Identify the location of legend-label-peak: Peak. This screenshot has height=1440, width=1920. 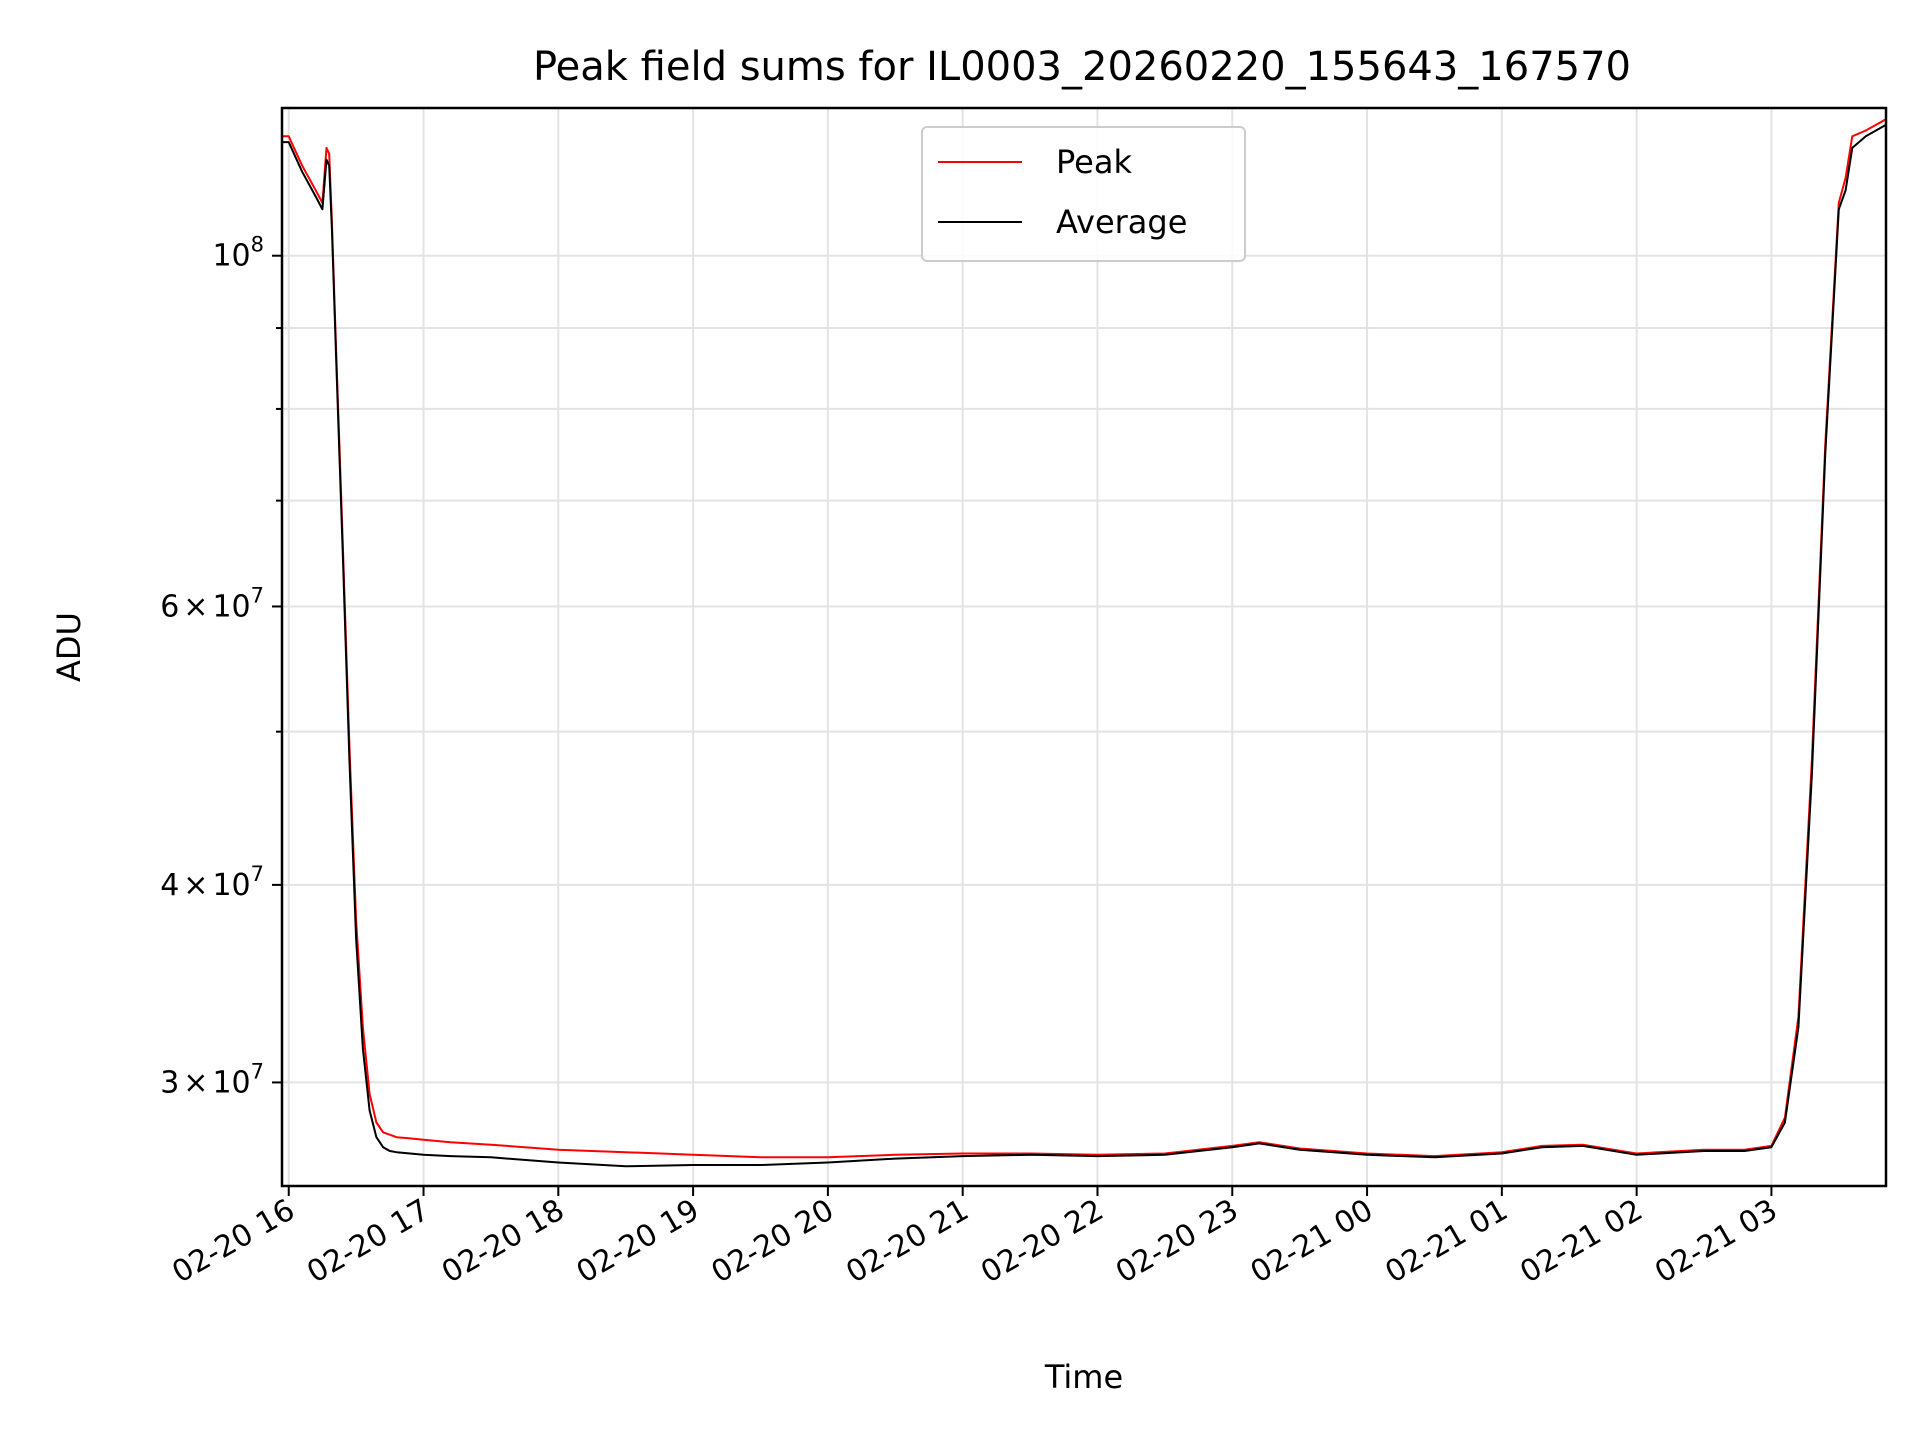
(1094, 162).